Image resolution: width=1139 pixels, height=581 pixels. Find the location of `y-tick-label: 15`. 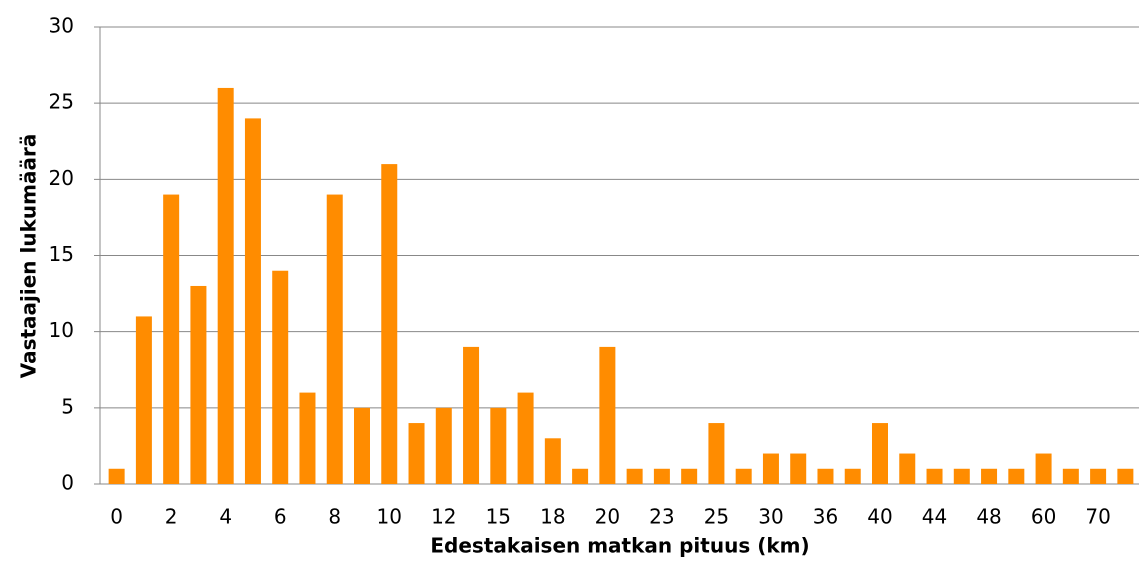

y-tick-label: 15 is located at coordinates (61, 254).